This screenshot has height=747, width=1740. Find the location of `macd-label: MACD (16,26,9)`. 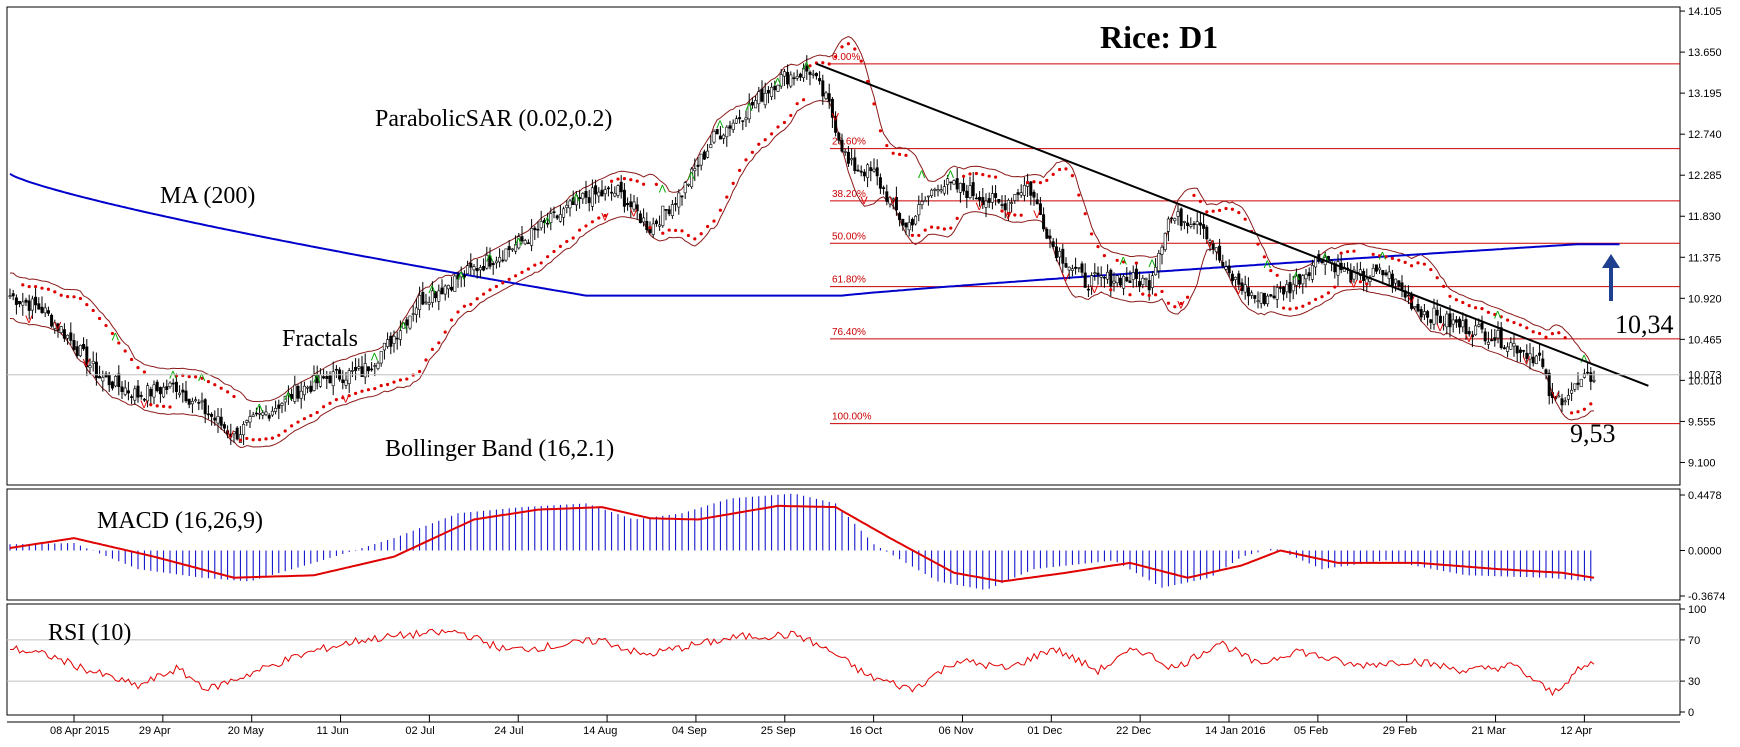

macd-label: MACD (16,26,9) is located at coordinates (180, 521).